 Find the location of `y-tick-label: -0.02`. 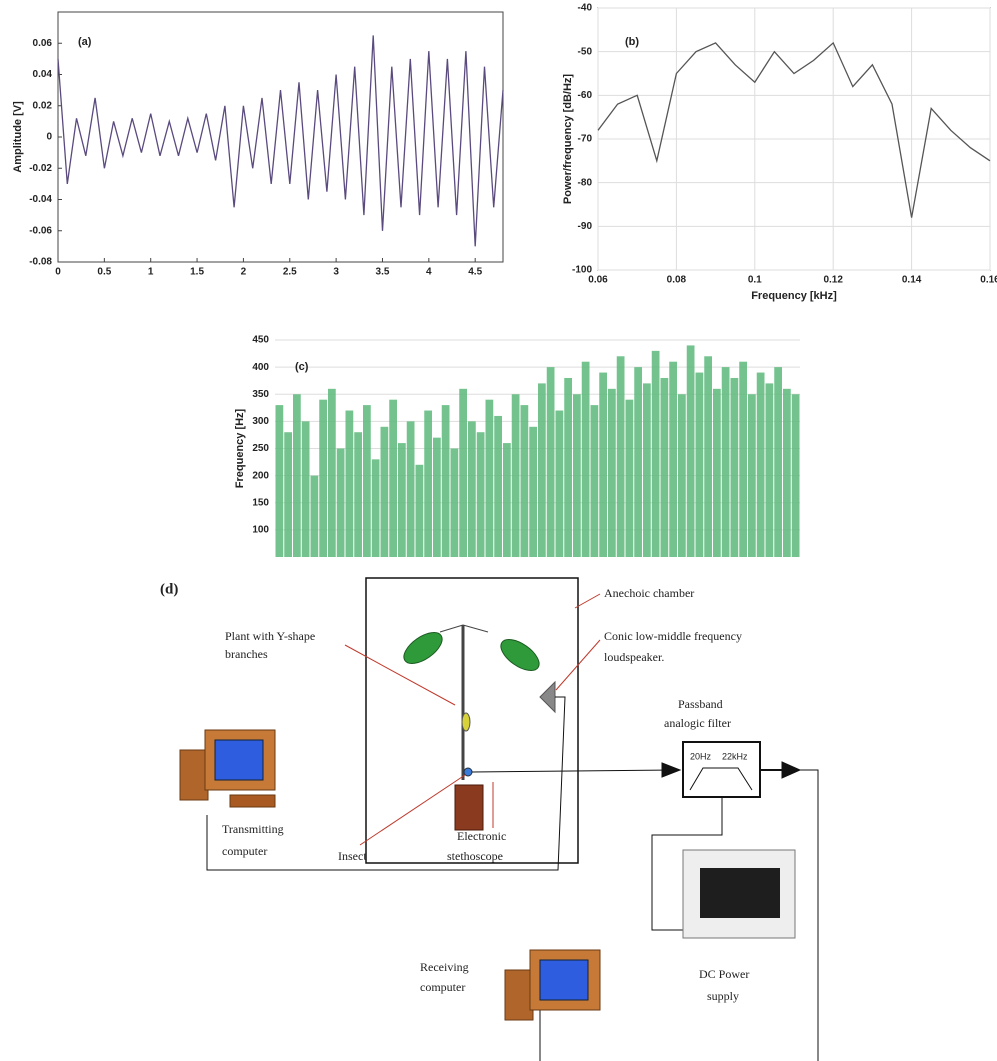

y-tick-label: -0.02 is located at coordinates (40, 168).